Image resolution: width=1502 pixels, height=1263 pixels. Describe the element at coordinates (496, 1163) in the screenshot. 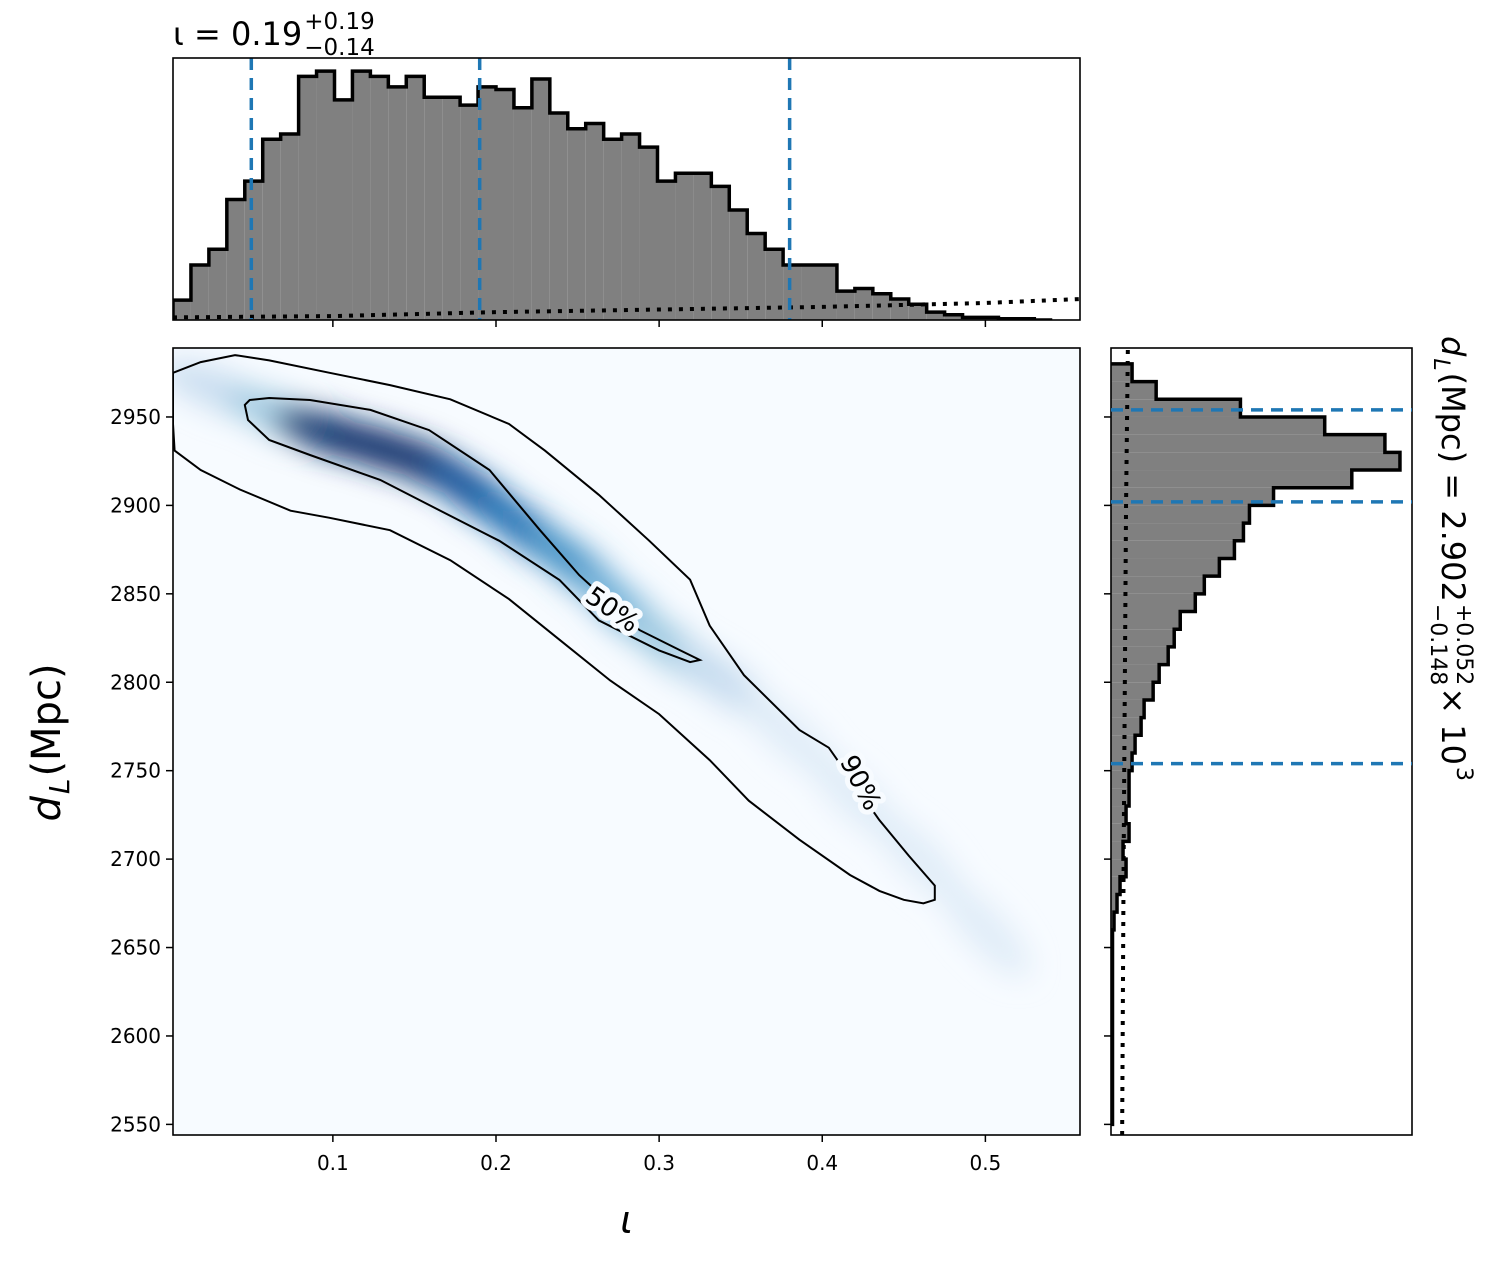

I see `x-tick-label: 0.2` at that location.